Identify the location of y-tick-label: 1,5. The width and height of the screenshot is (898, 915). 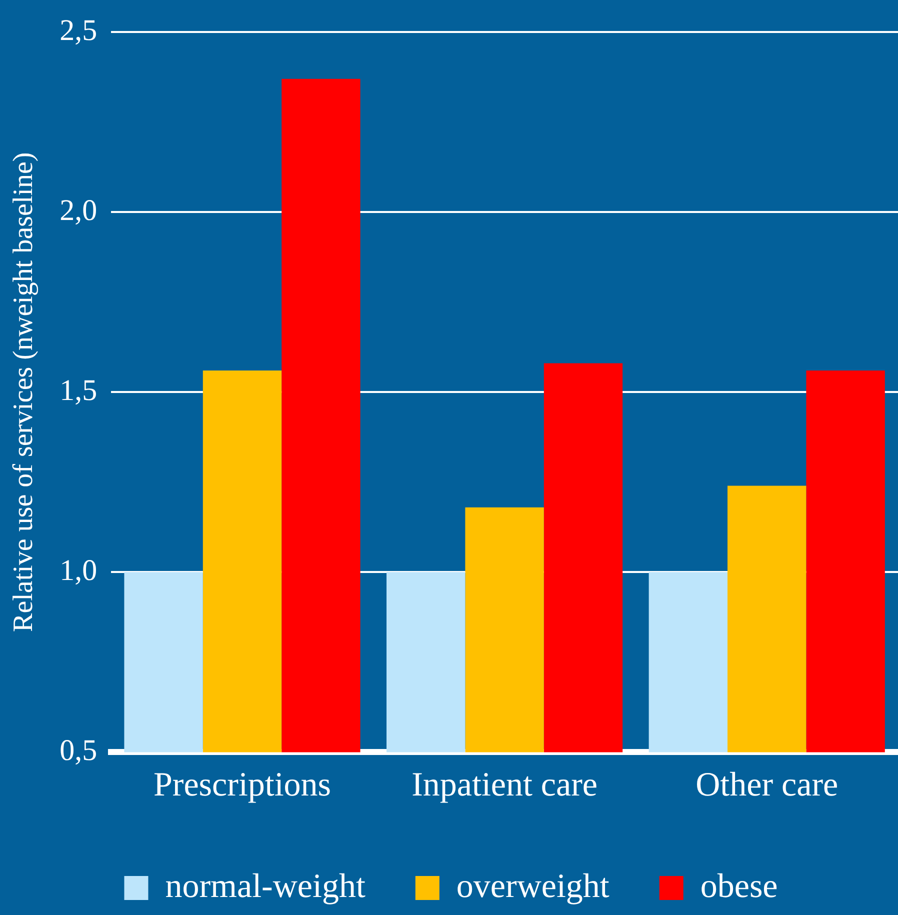
(79, 390).